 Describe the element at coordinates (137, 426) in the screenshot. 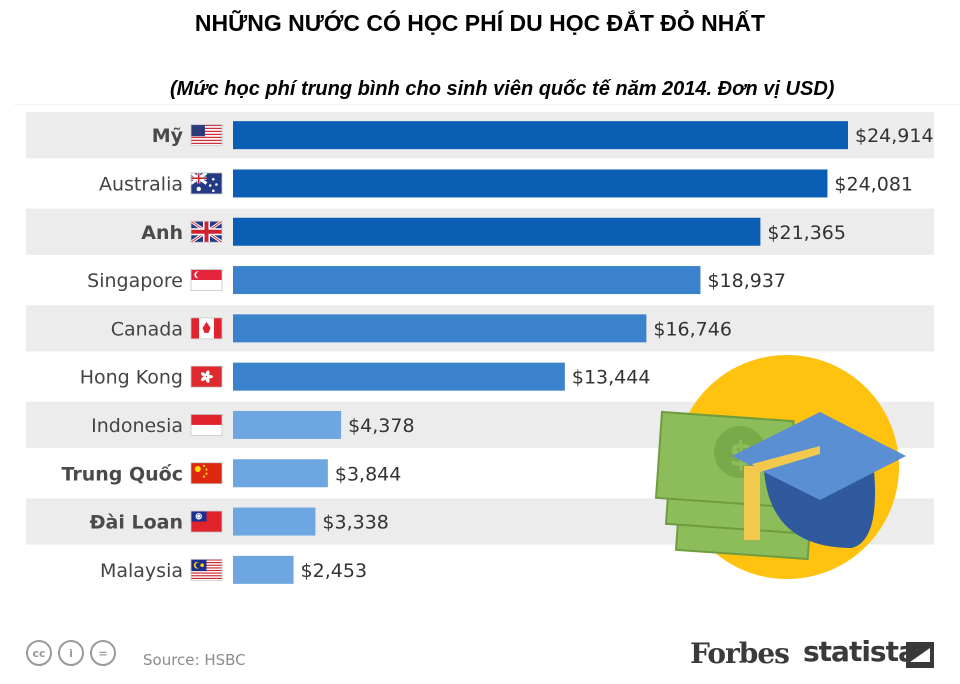

I see `category-label: Indonesia` at that location.